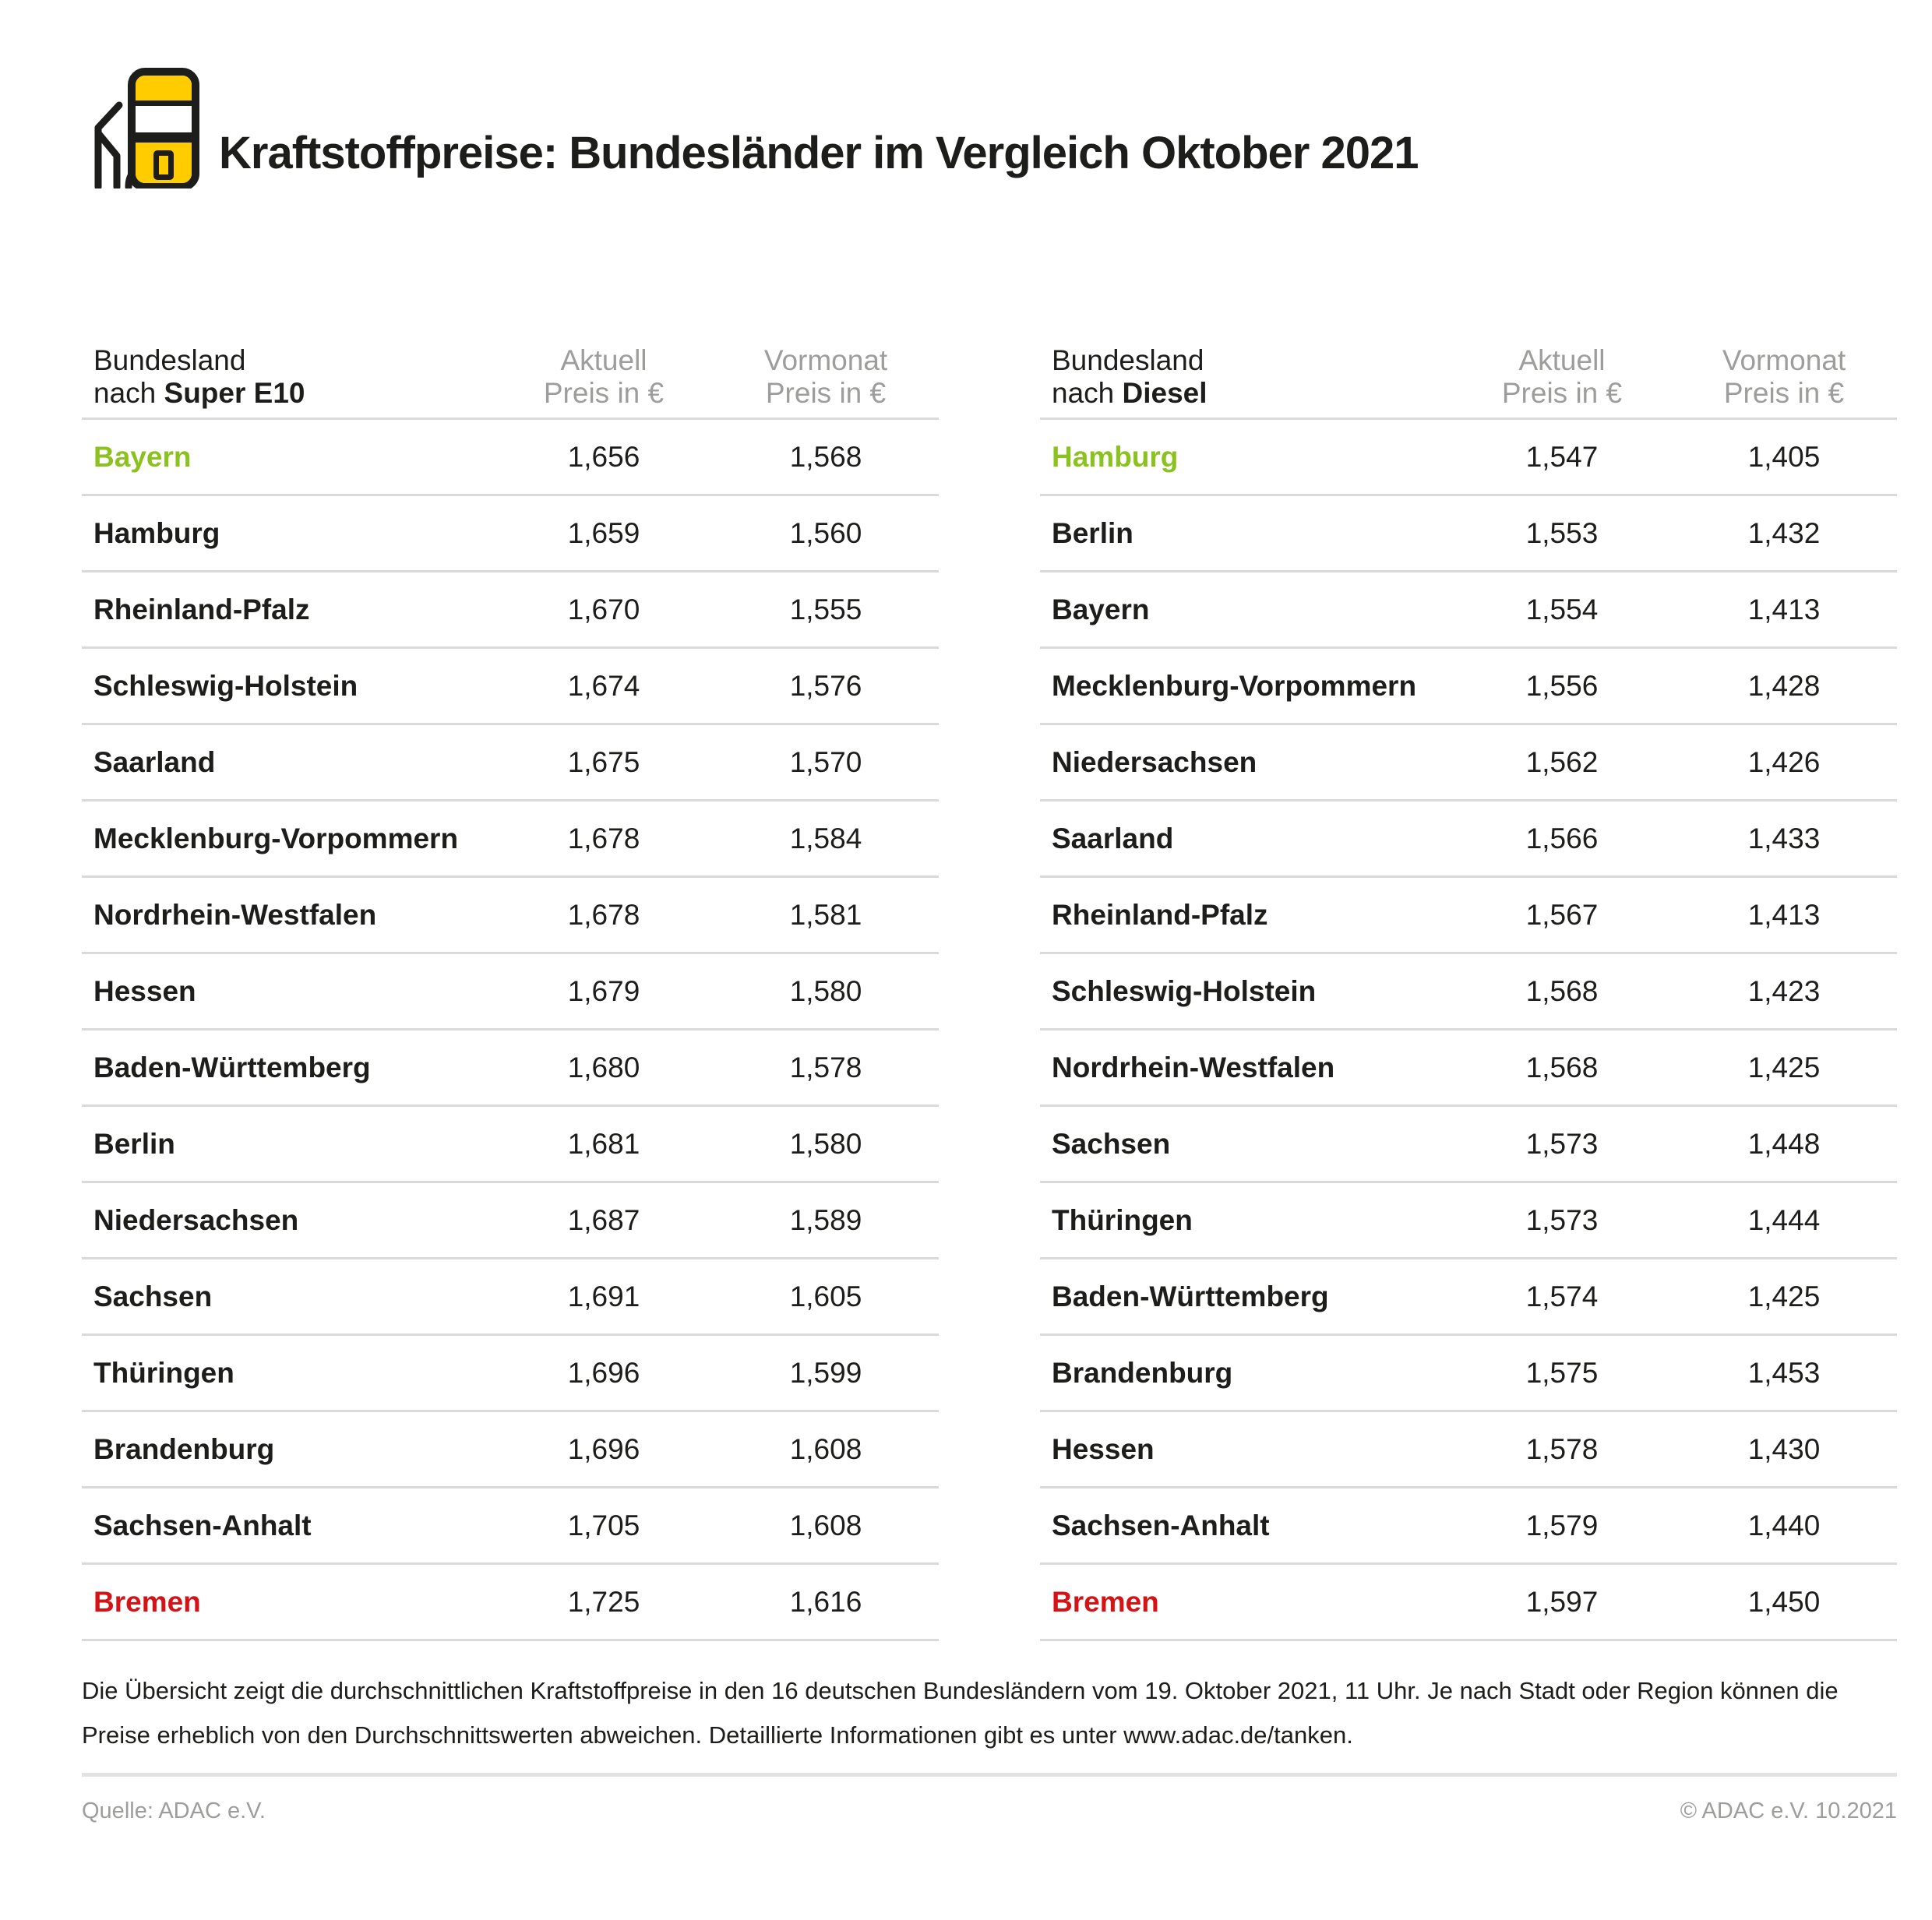  Describe the element at coordinates (603, 609) in the screenshot. I see `price-aktuell: 1,670` at that location.